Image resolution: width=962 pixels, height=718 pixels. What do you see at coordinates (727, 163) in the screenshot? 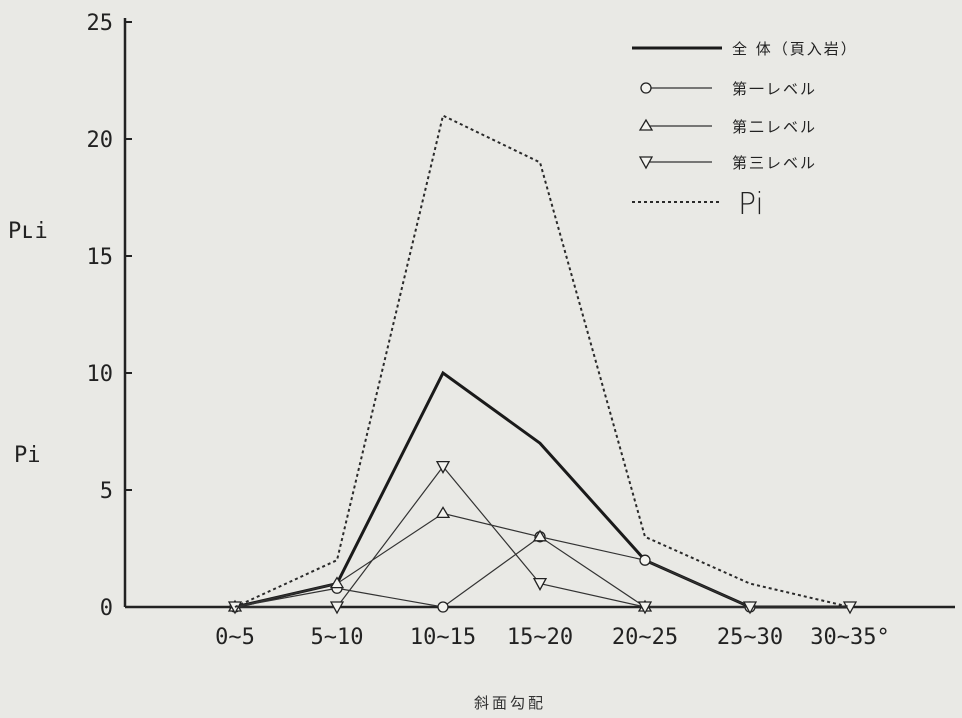
I see `legend-item: 第三レベル` at bounding box center [727, 163].